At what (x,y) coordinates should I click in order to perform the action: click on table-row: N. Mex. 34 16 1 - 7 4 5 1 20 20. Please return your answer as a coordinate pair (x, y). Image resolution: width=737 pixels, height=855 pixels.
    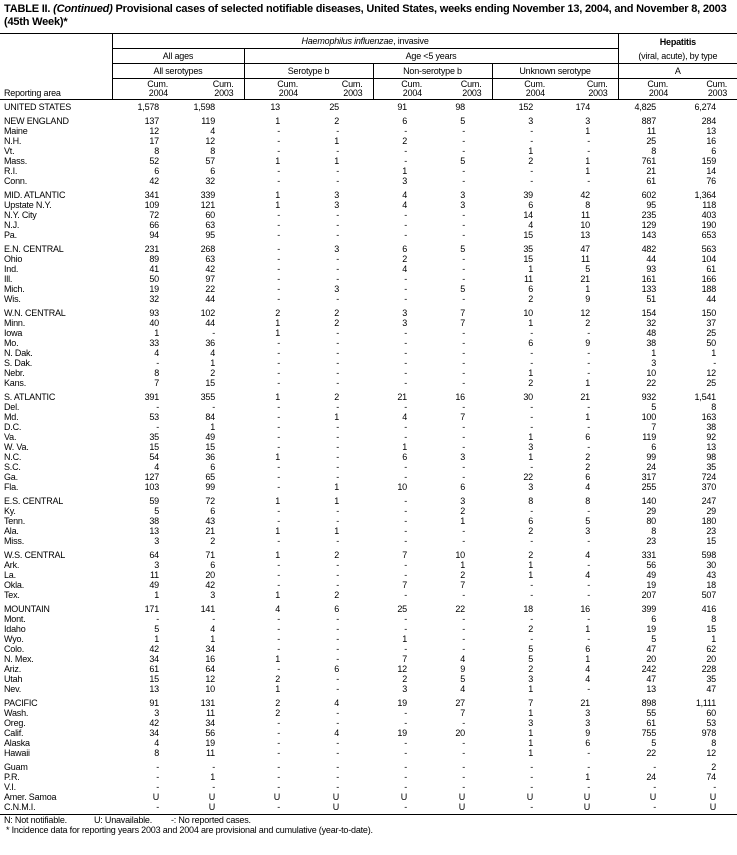
    Looking at the image, I should click on (368, 659).